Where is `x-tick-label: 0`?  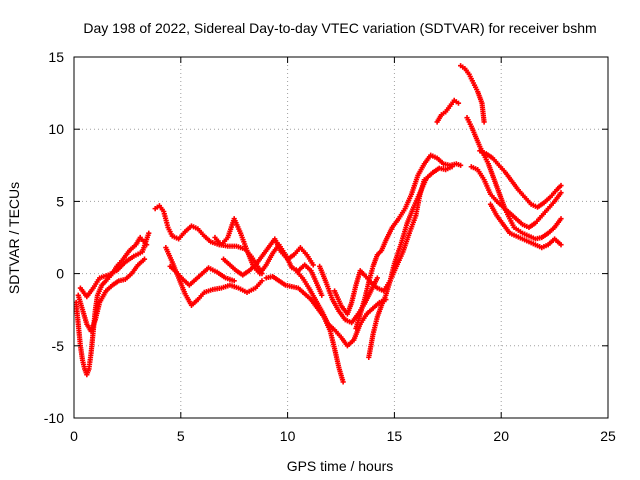
x-tick-label: 0 is located at coordinates (74, 436).